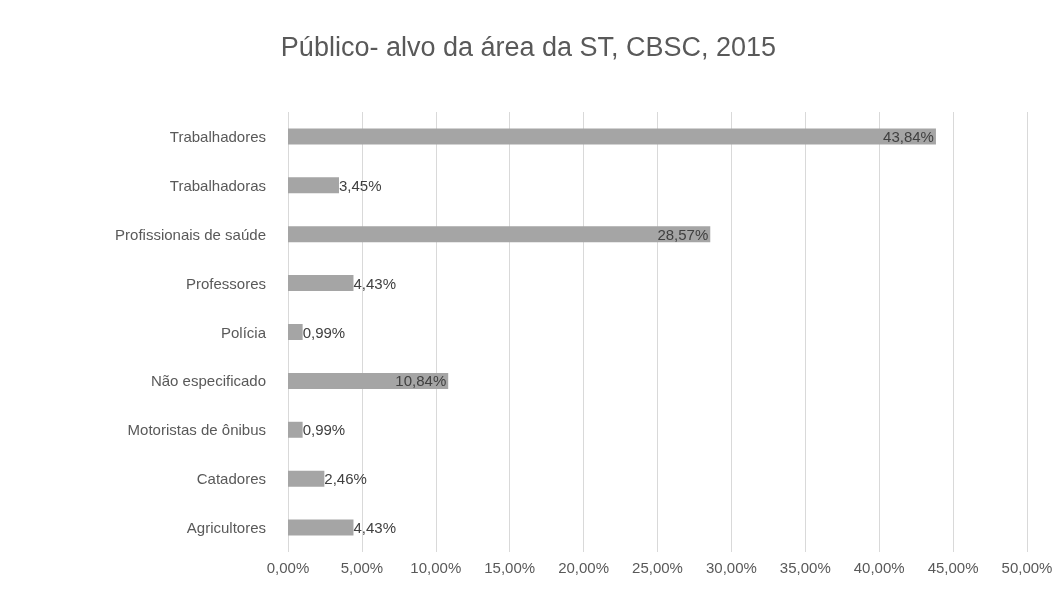 This screenshot has height=610, width=1057. What do you see at coordinates (208, 381) in the screenshot?
I see `y-tick-label: Não especificado` at bounding box center [208, 381].